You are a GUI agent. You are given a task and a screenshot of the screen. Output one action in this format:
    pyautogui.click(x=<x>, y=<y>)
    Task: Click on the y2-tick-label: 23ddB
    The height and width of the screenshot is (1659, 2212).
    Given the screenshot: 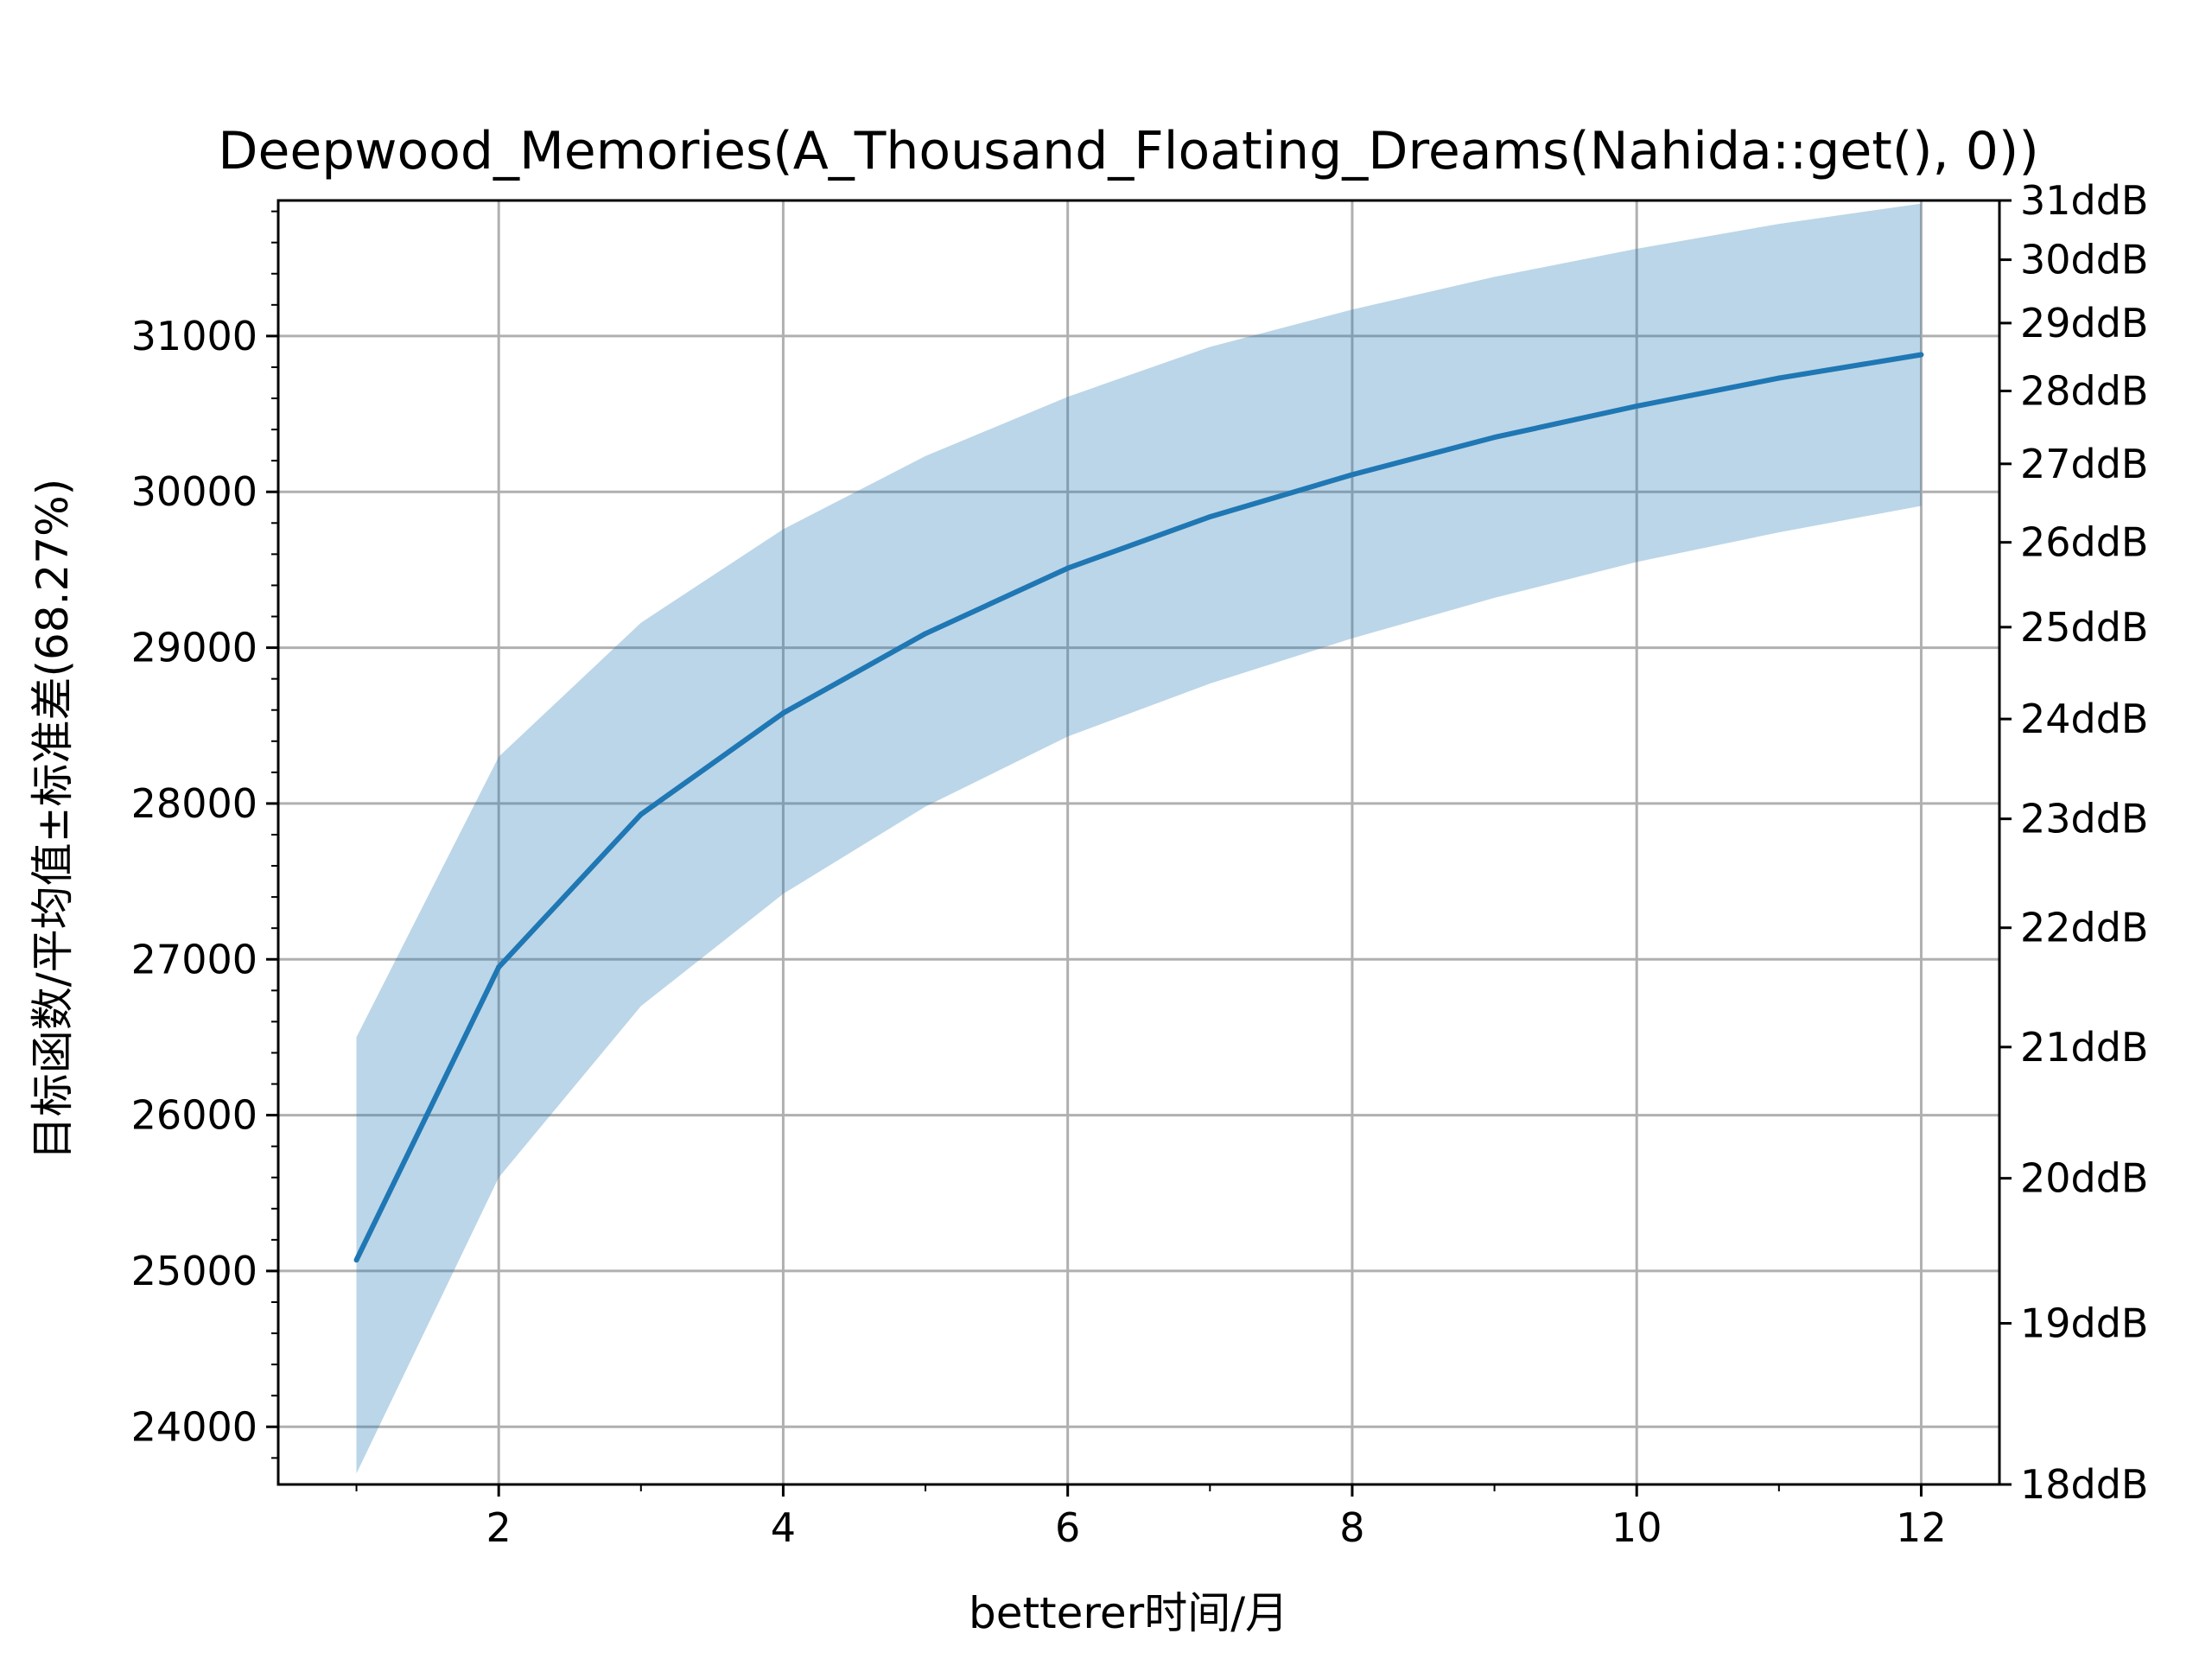 What is the action you would take?
    pyautogui.click(x=2084, y=819)
    